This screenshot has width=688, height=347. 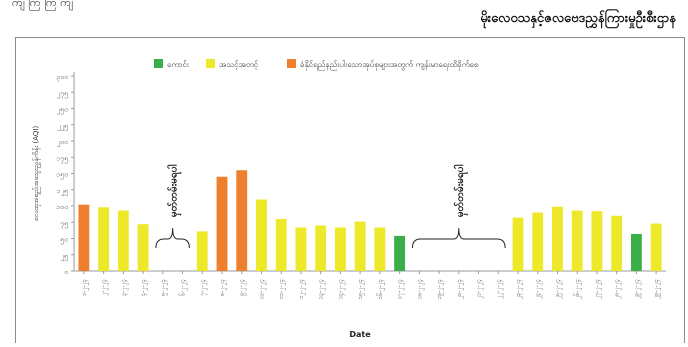 What do you see at coordinates (105, 286) in the screenshot?
I see `x-tick-label: ၂-၂-၂၄` at bounding box center [105, 286].